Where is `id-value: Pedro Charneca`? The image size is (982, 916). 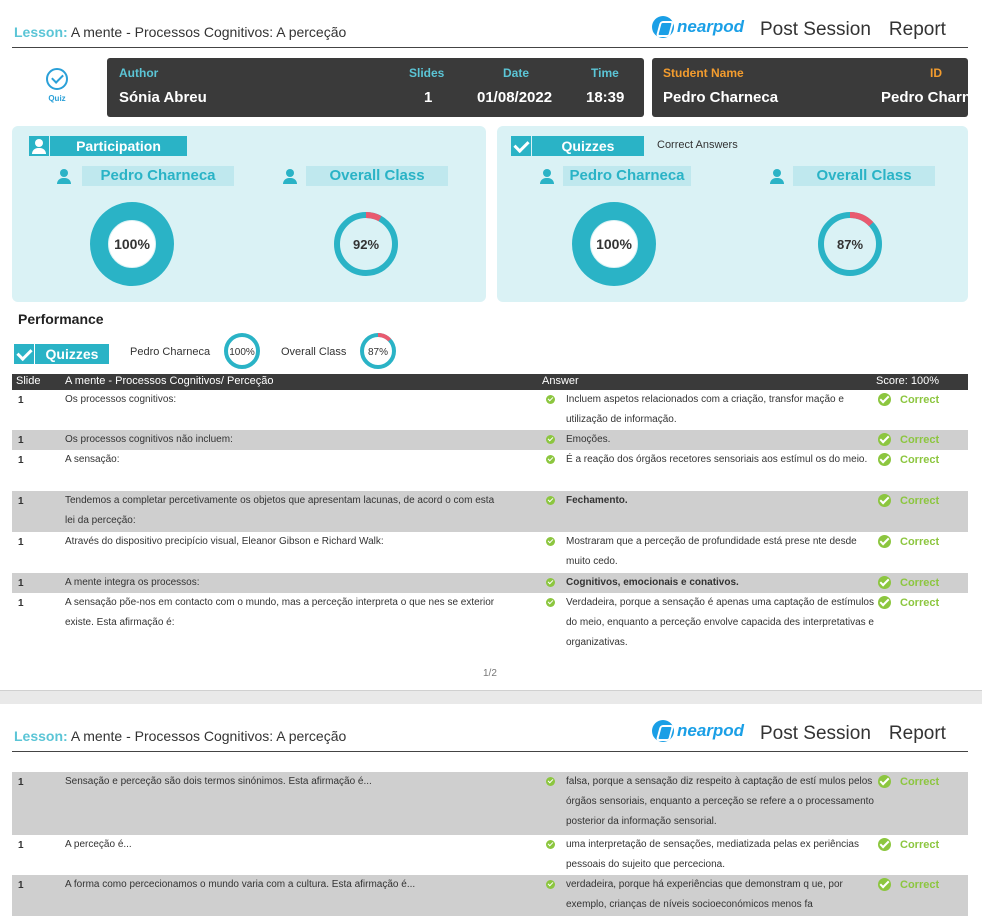 id-value: Pedro Charneca is located at coordinates (924, 97).